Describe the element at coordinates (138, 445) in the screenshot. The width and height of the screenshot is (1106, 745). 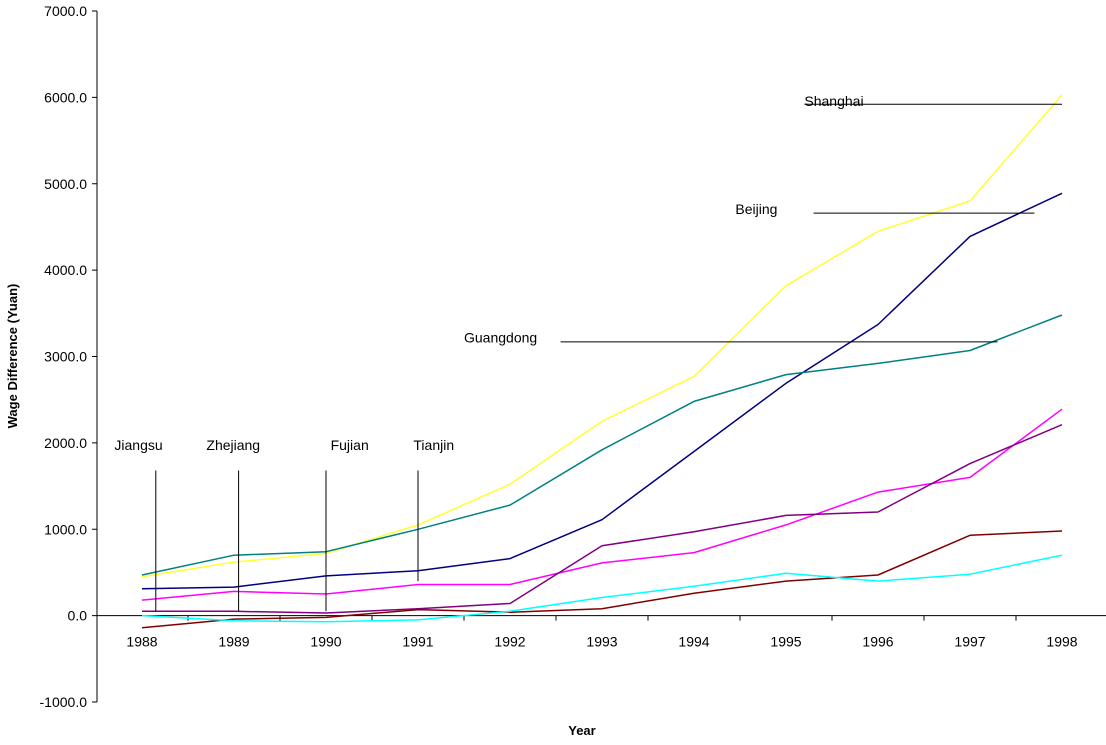
I see `annotation-label-jiangsu: Jiangsu` at that location.